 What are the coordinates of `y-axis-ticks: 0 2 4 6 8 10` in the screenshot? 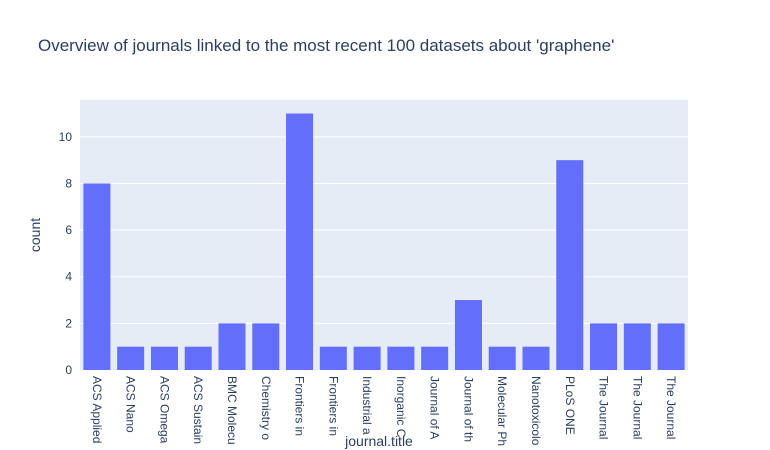 It's located at (66, 253).